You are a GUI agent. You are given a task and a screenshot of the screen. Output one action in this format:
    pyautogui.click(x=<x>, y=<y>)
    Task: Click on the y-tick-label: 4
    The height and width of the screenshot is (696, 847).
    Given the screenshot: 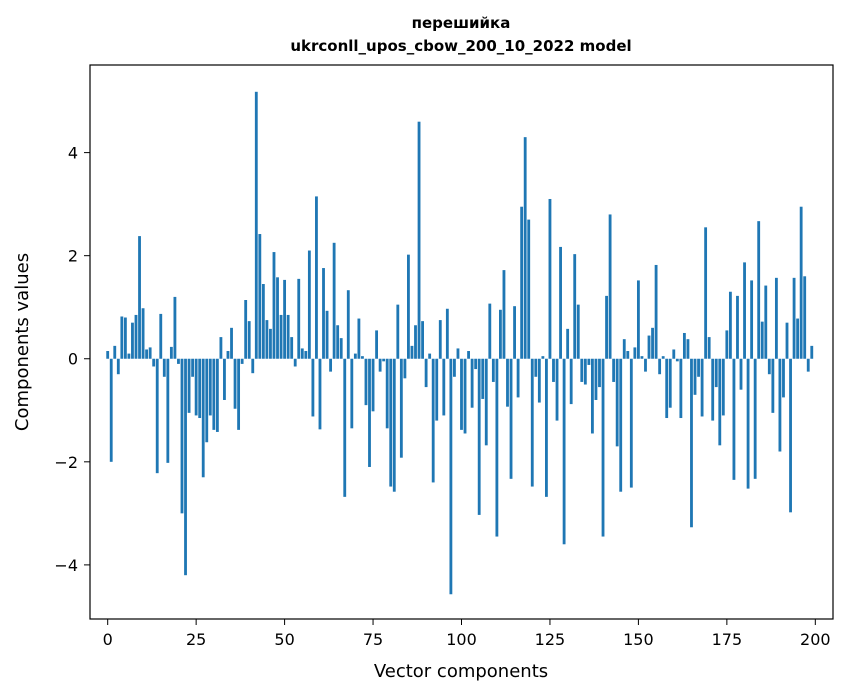 What is the action you would take?
    pyautogui.click(x=73, y=153)
    